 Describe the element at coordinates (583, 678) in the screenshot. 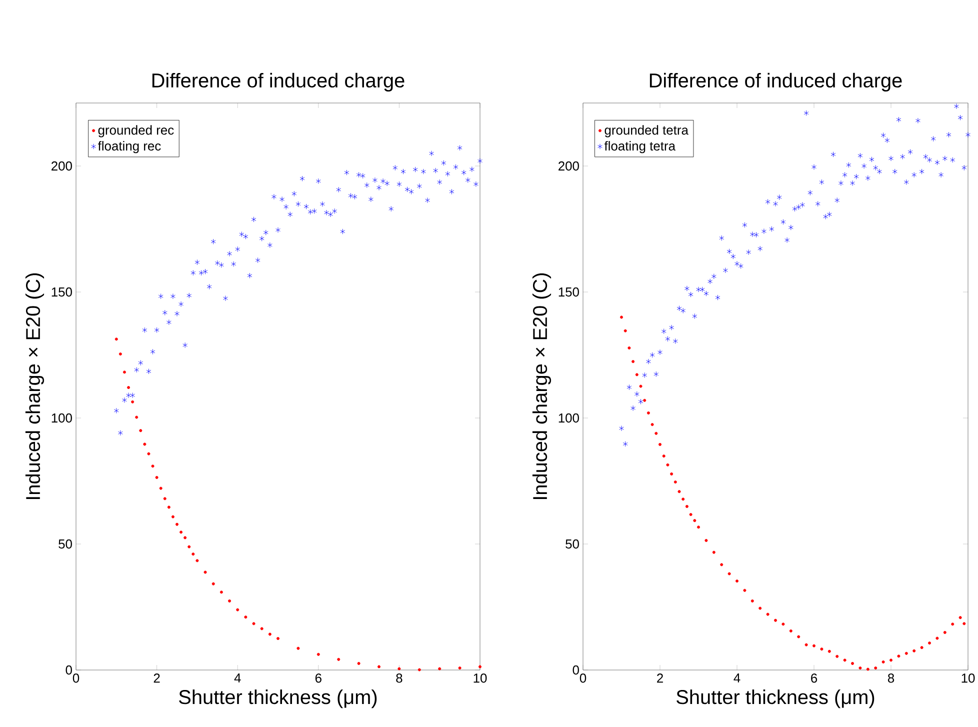

I see `x-tick-label: 0` at that location.